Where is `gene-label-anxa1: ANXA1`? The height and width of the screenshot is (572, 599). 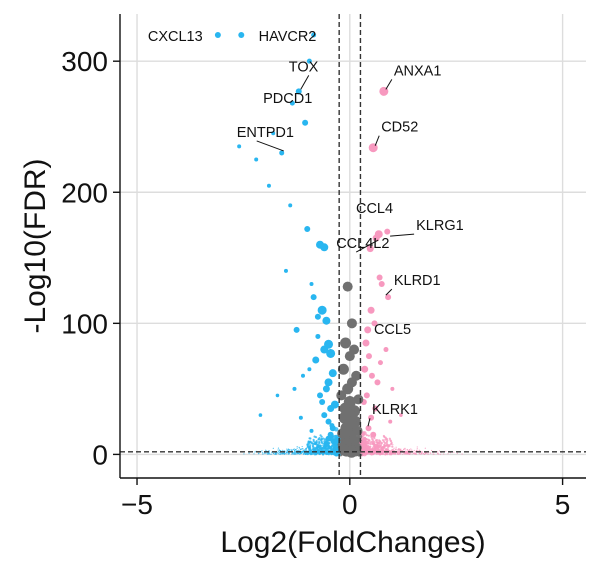
gene-label-anxa1: ANXA1 is located at coordinates (418, 71).